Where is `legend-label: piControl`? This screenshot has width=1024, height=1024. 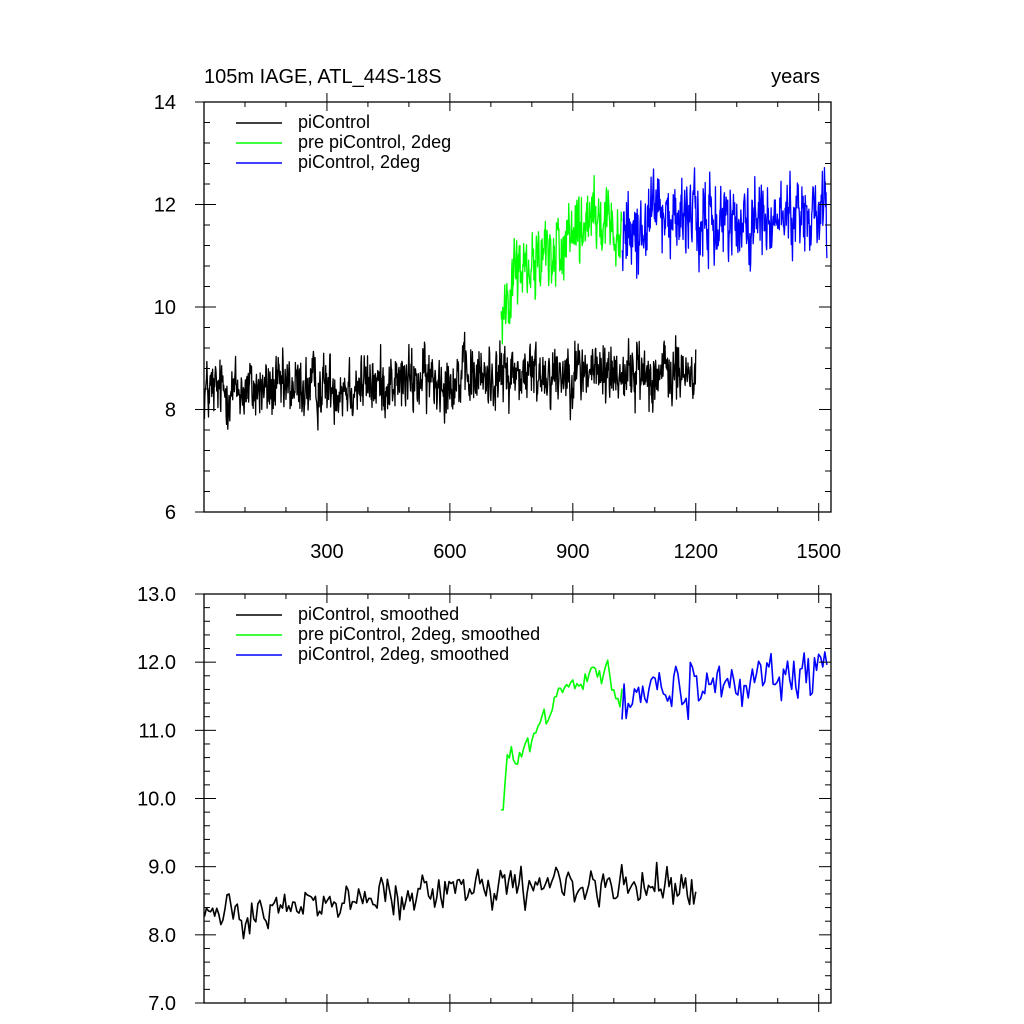 legend-label: piControl is located at coordinates (334, 122).